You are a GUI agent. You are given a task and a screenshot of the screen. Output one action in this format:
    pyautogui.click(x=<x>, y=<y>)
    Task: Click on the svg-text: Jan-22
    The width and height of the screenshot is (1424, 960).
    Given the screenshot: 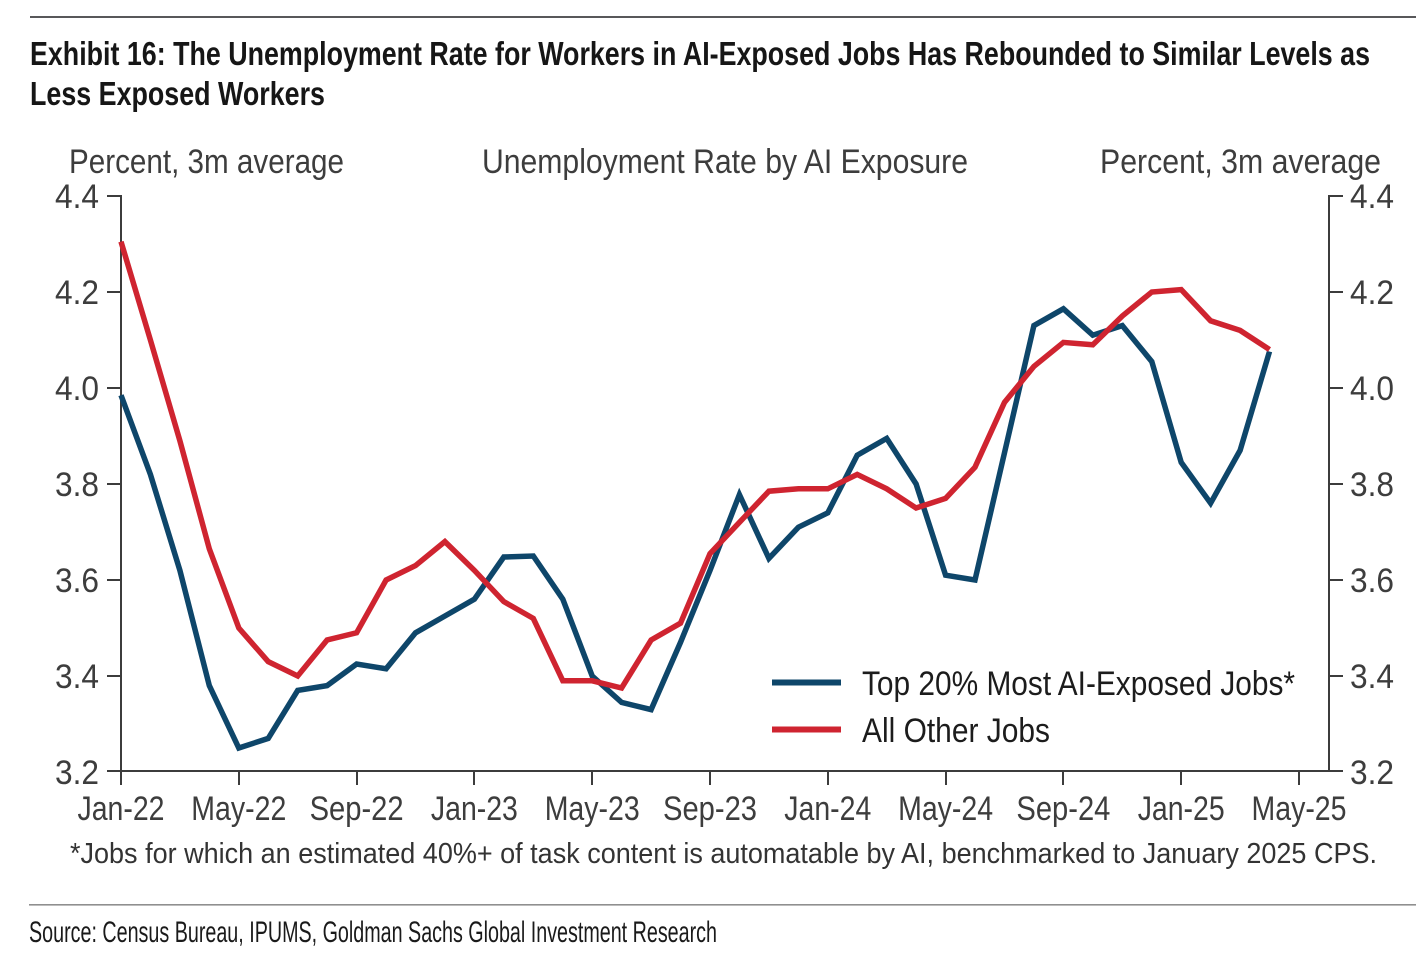 What is the action you would take?
    pyautogui.click(x=121, y=809)
    